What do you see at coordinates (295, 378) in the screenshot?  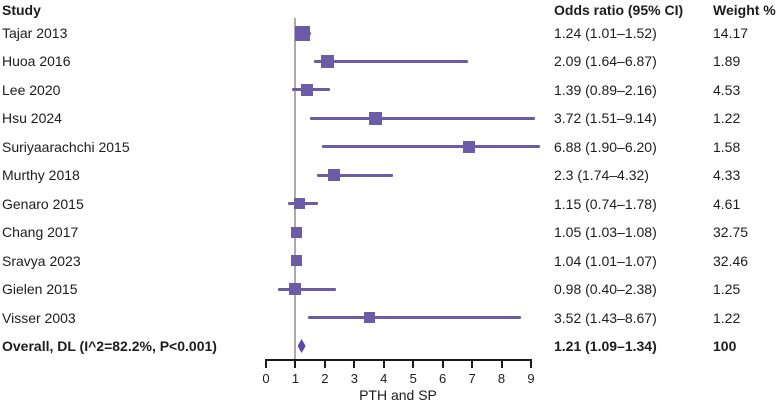 I see `axis-tick-label: 1` at bounding box center [295, 378].